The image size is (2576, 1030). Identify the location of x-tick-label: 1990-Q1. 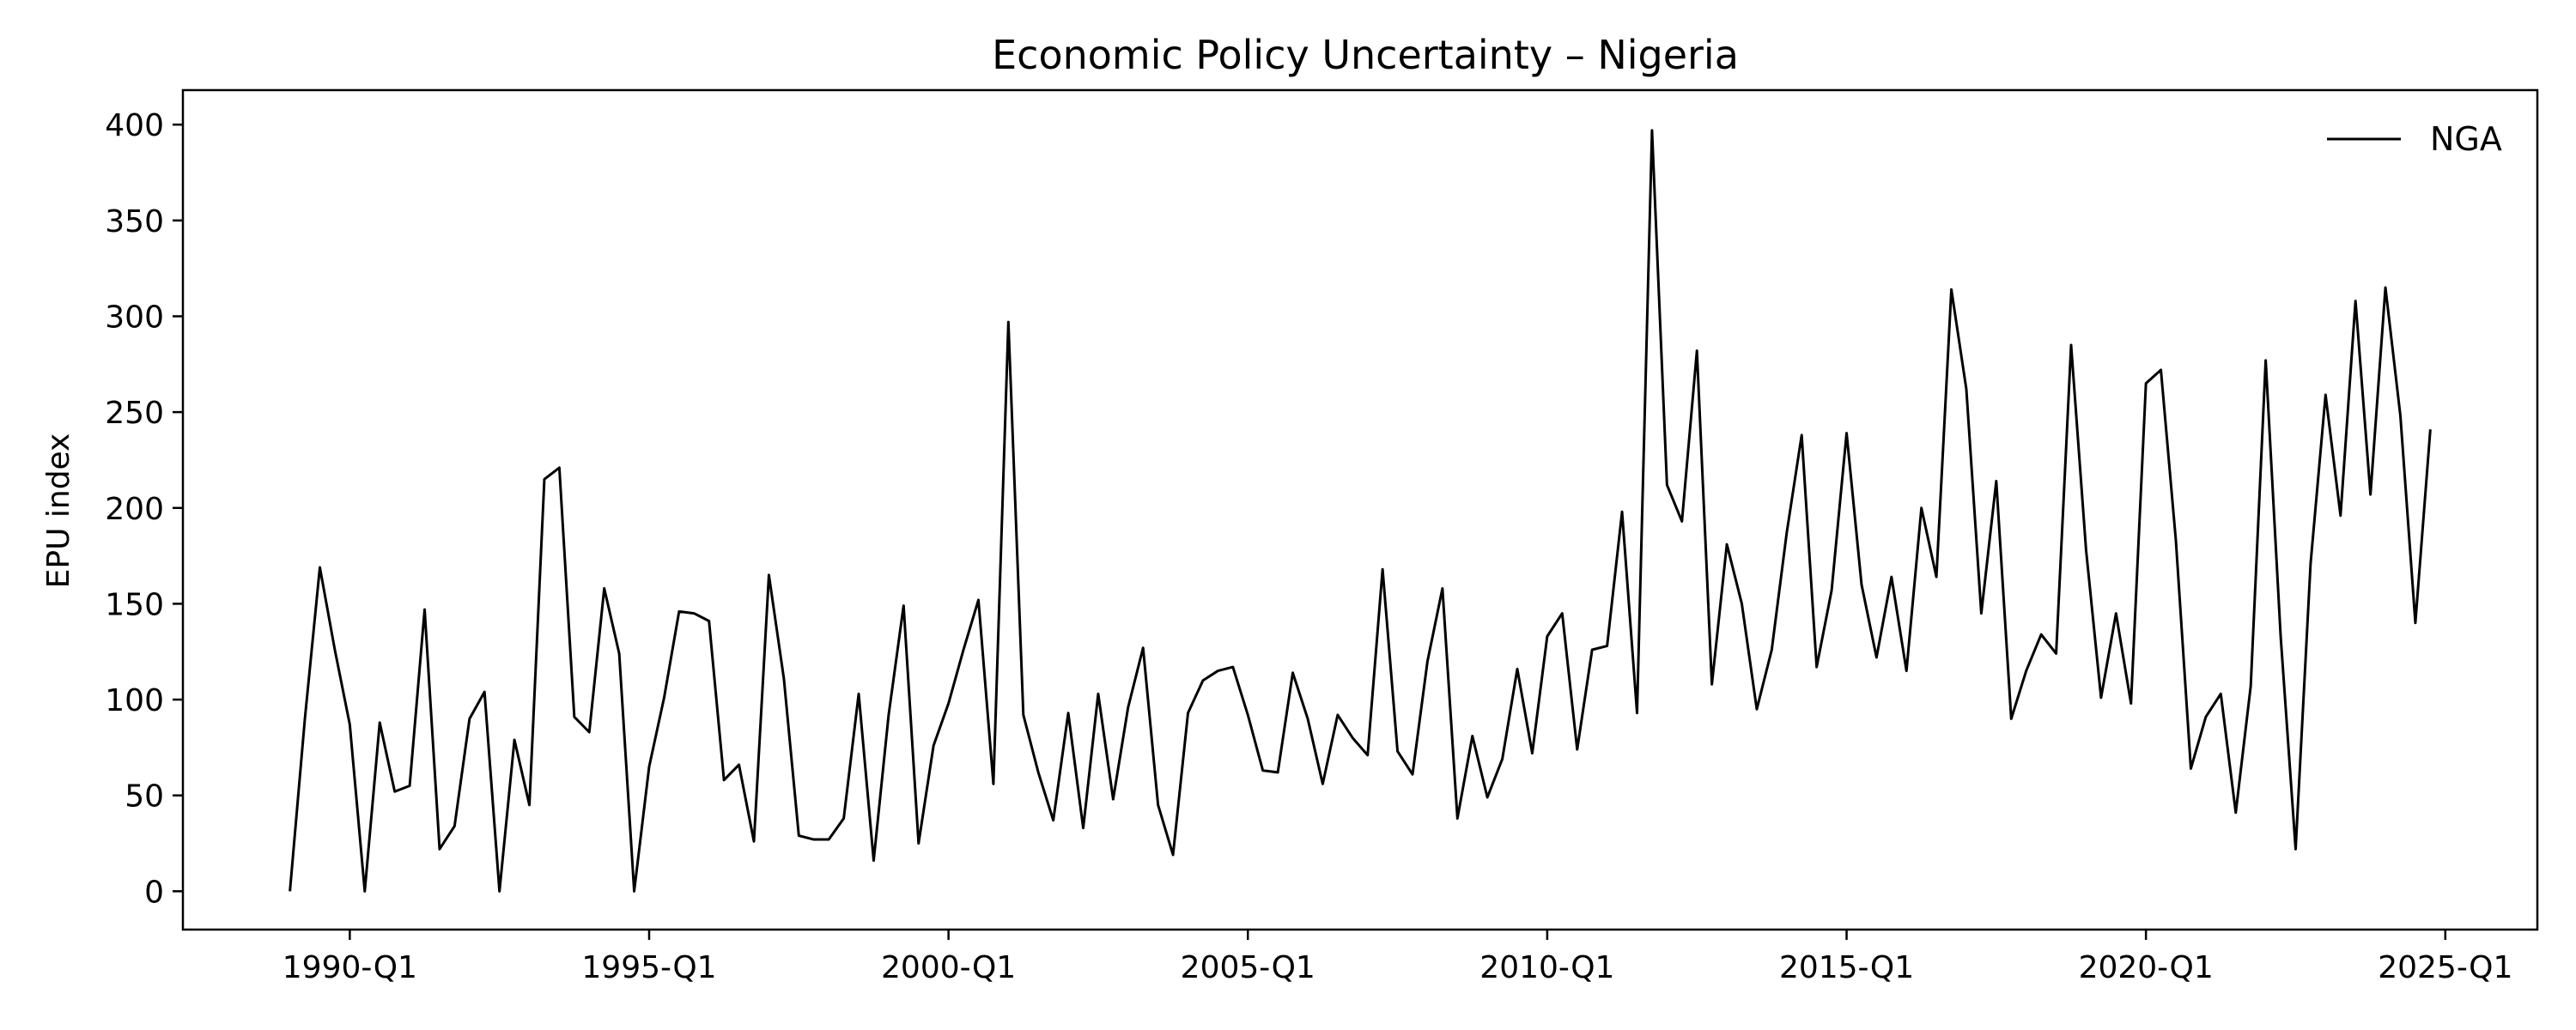
(350, 967).